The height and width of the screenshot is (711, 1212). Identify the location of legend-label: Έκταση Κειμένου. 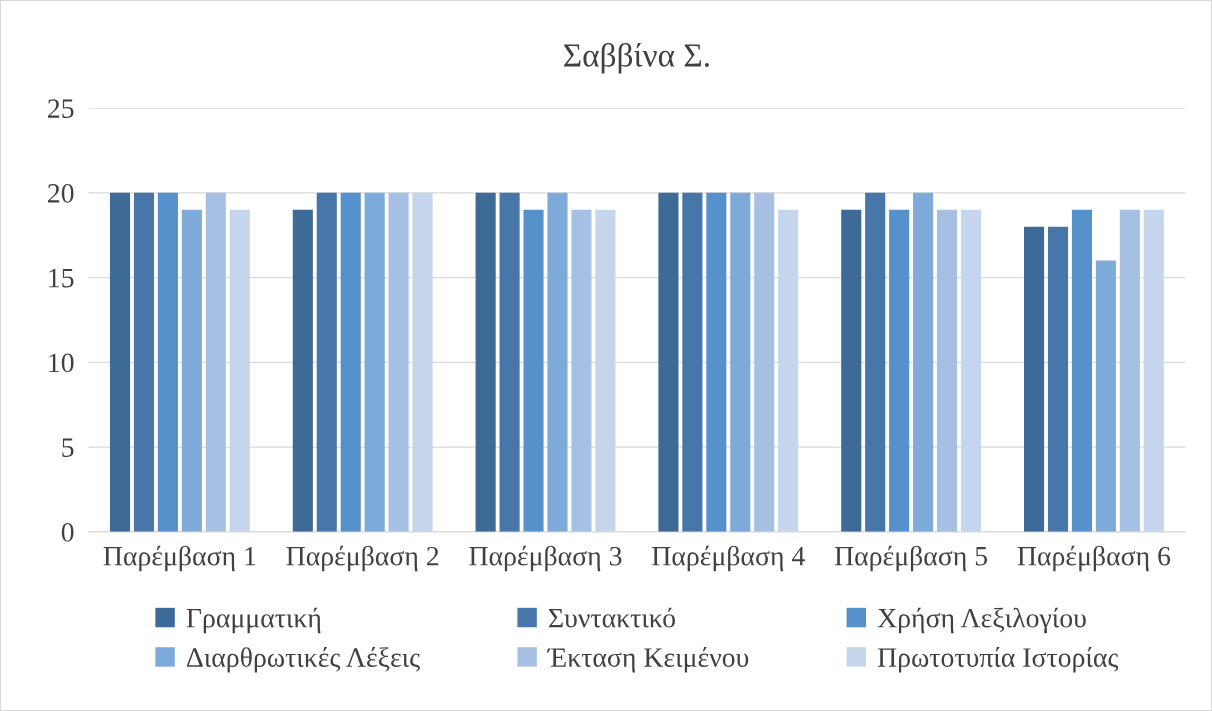
(647, 660).